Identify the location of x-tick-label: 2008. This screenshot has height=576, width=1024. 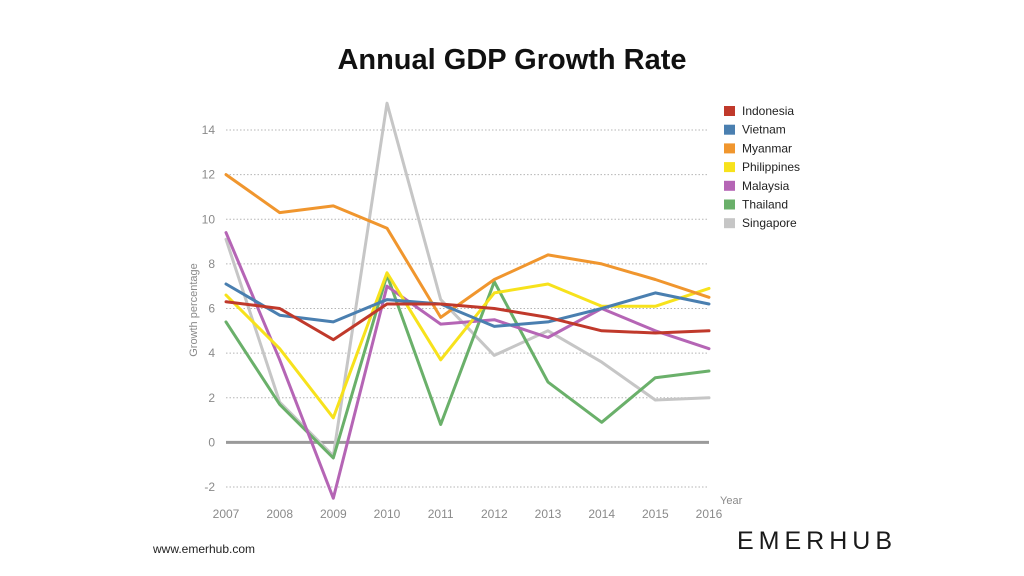
(279, 514).